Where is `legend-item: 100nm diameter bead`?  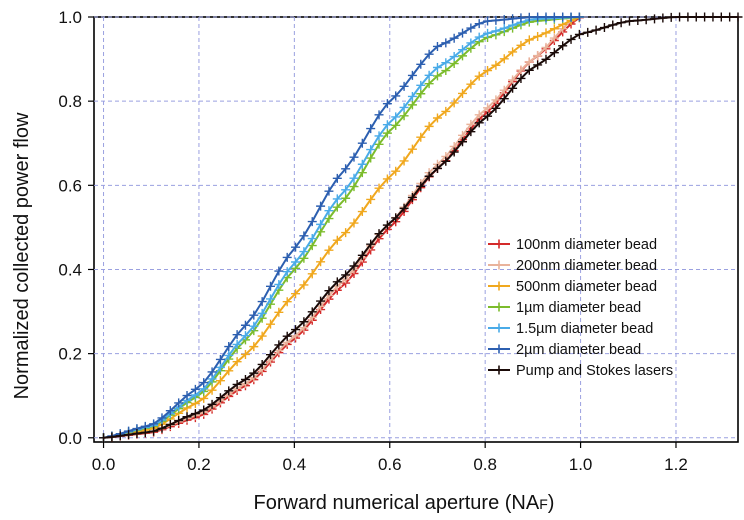 legend-item: 100nm diameter bead is located at coordinates (572, 245).